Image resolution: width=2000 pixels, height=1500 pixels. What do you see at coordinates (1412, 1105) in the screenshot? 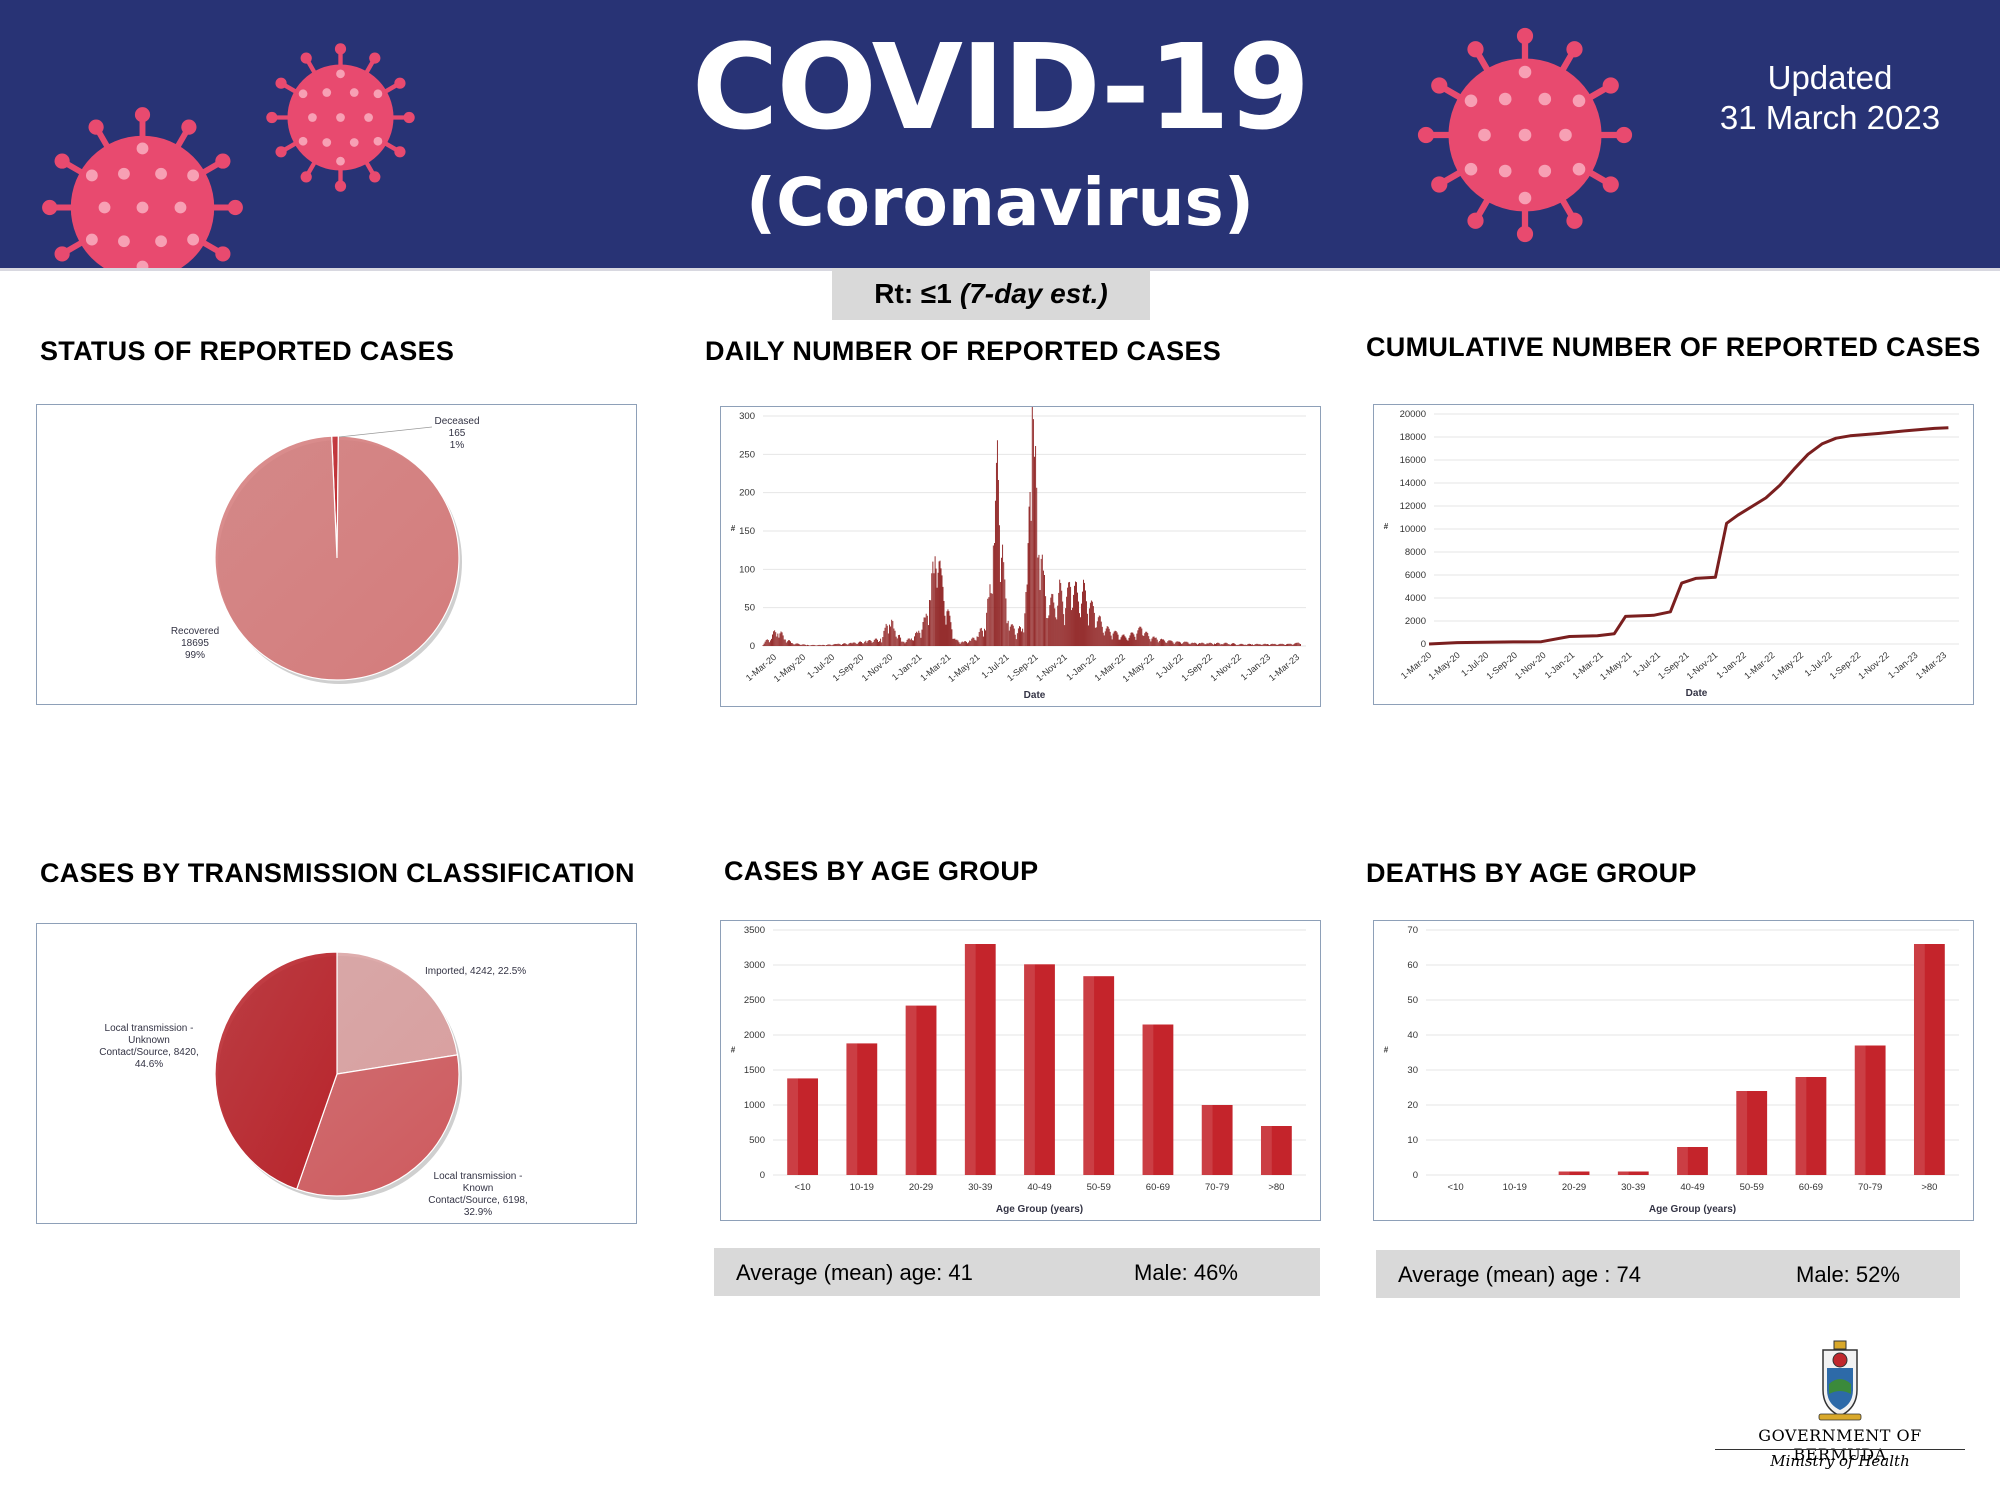
I see `y-tick-label: 20` at bounding box center [1412, 1105].